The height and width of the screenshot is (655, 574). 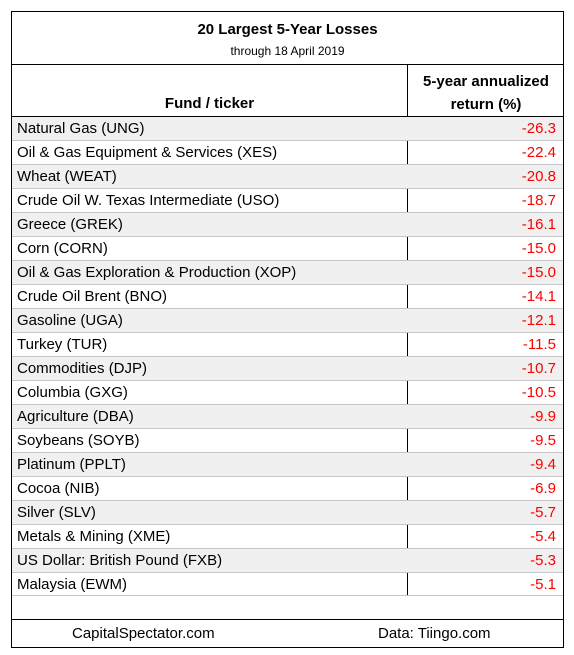 I want to click on return-value-cell: -5.1, so click(x=543, y=584).